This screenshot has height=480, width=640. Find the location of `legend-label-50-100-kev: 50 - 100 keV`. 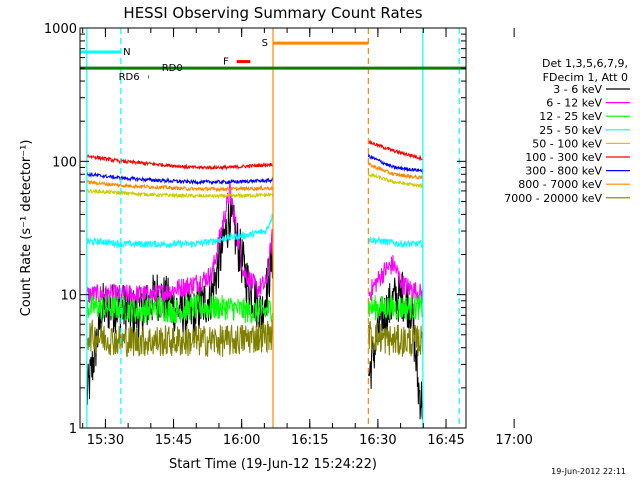

legend-label-50-100-kev: 50 - 100 keV is located at coordinates (567, 143).